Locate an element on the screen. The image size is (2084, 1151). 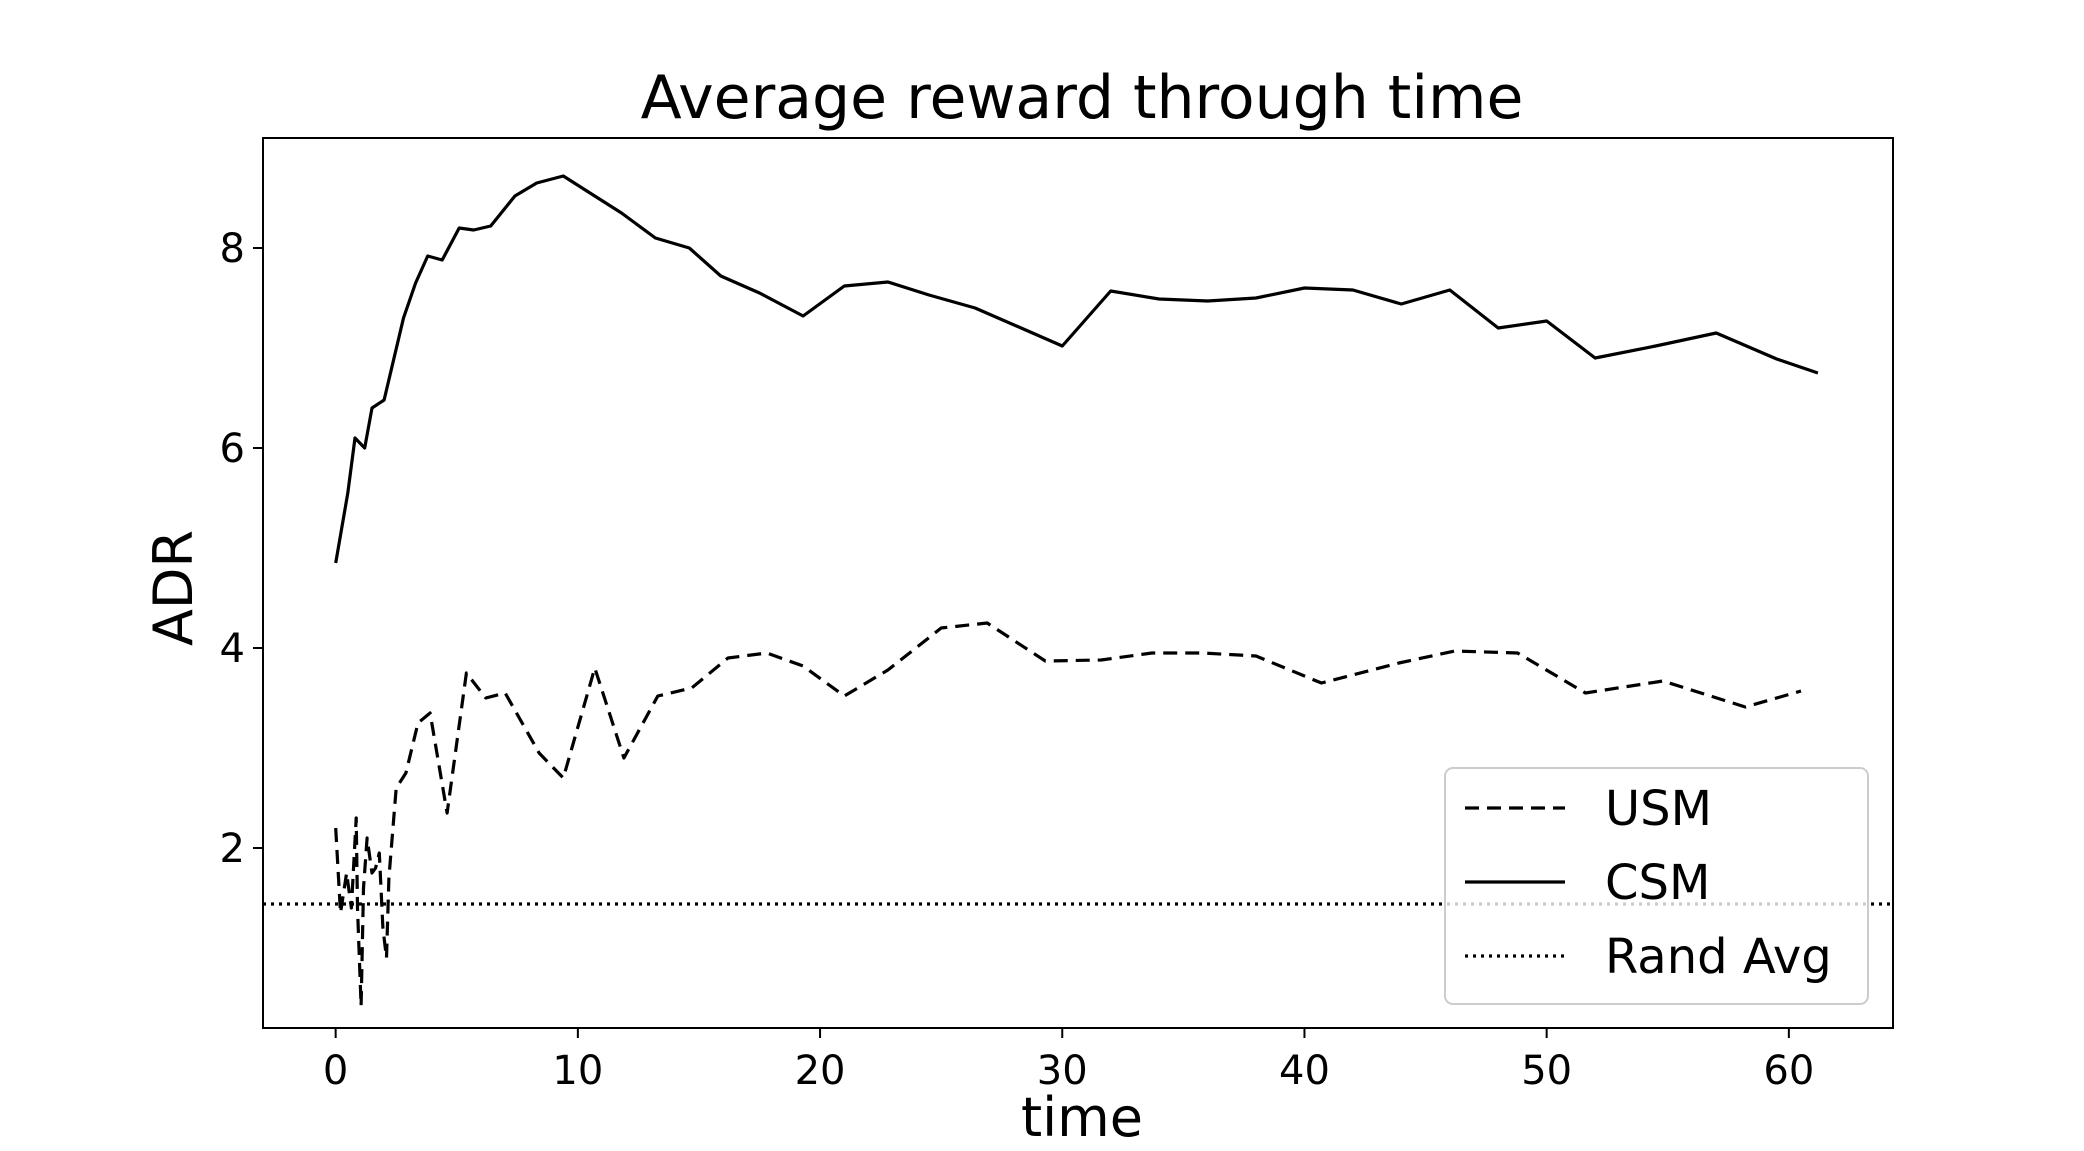
y-tick-label: 2 is located at coordinates (232, 849).